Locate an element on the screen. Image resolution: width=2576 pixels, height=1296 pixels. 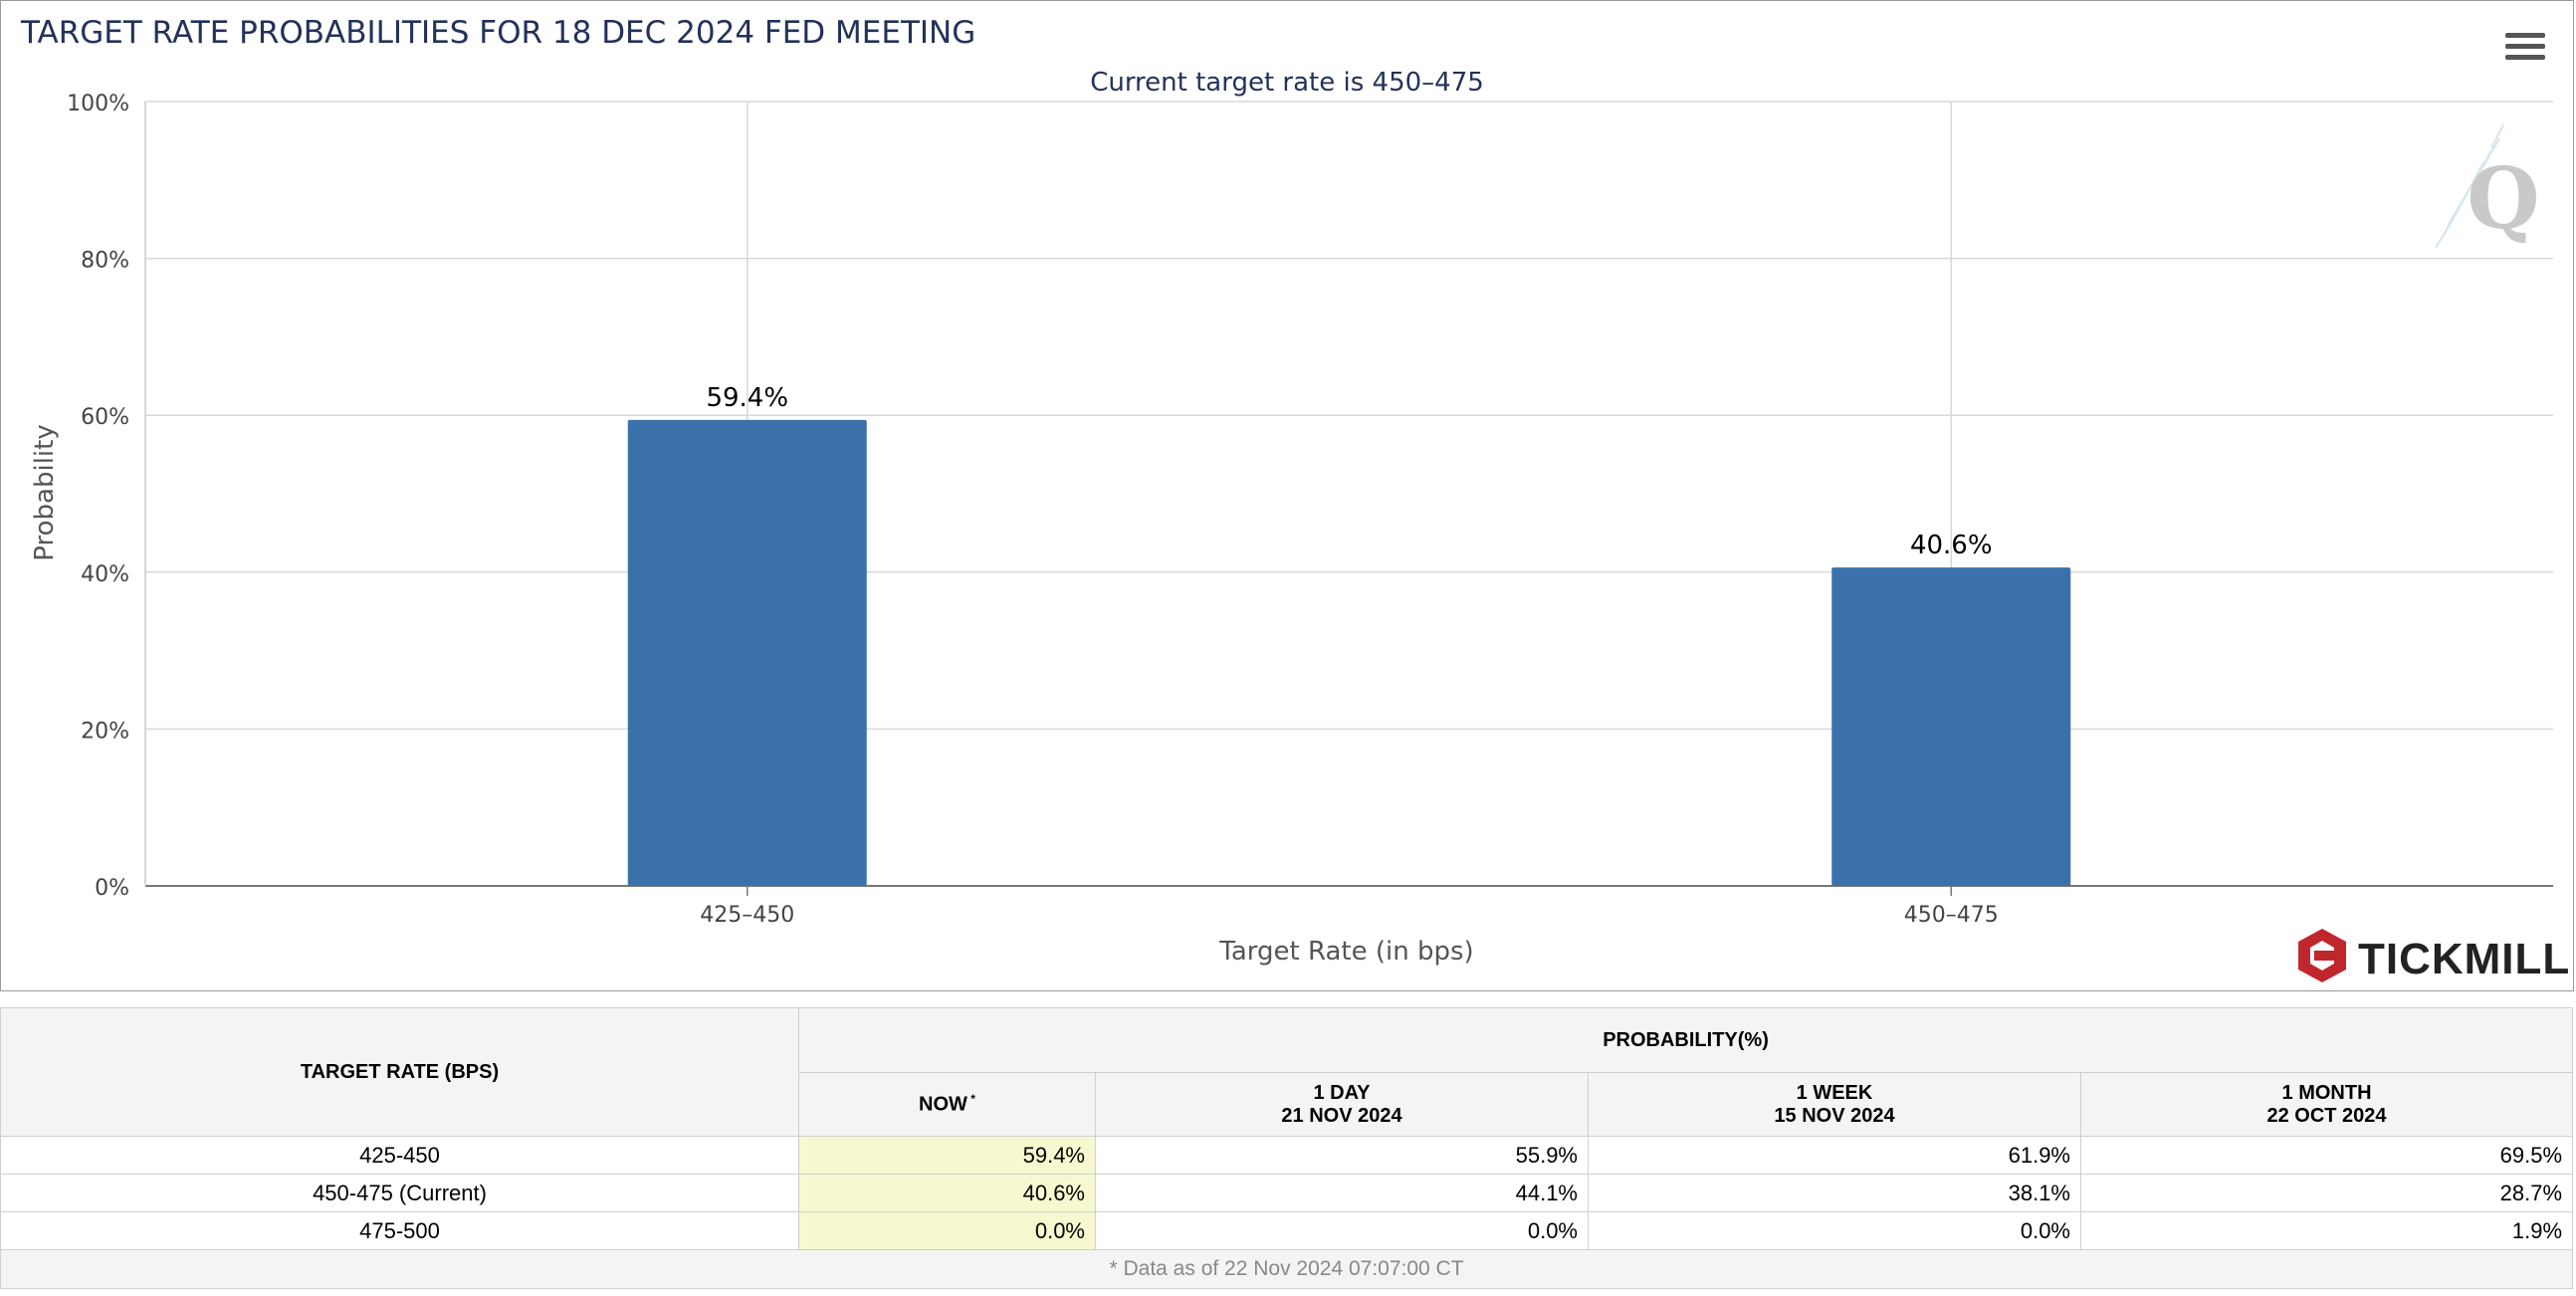
probability-cell: 1.9% is located at coordinates (2326, 1230).